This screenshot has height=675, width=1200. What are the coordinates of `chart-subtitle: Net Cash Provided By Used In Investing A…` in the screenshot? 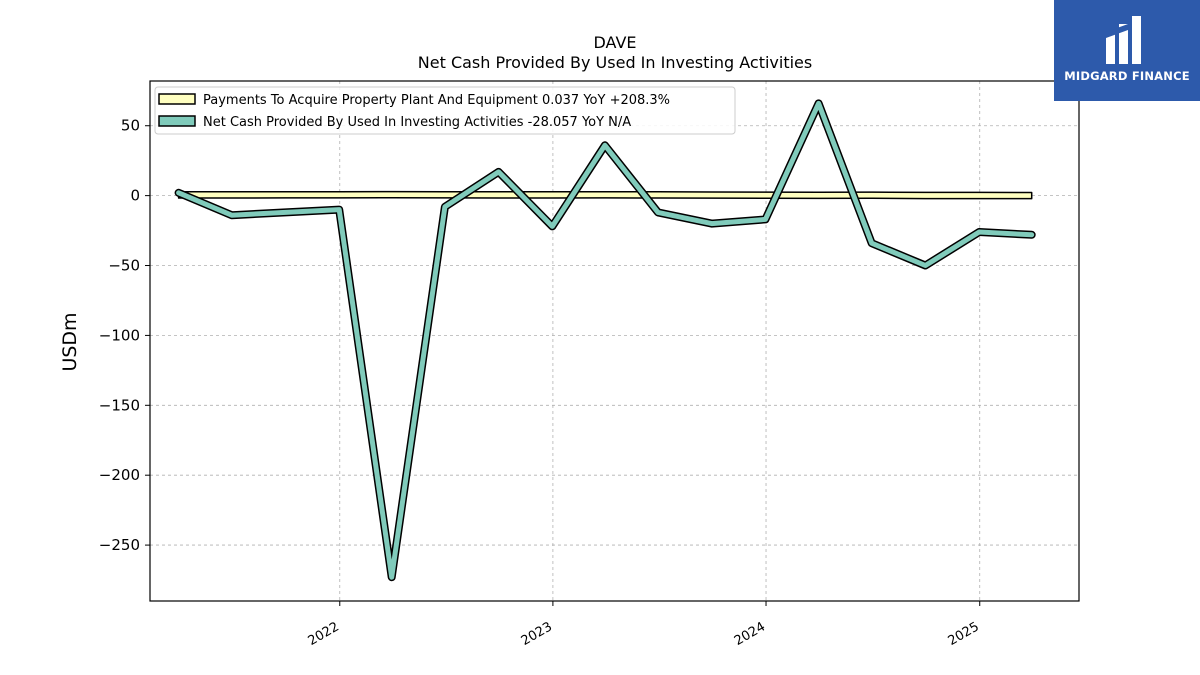 It's located at (615, 62).